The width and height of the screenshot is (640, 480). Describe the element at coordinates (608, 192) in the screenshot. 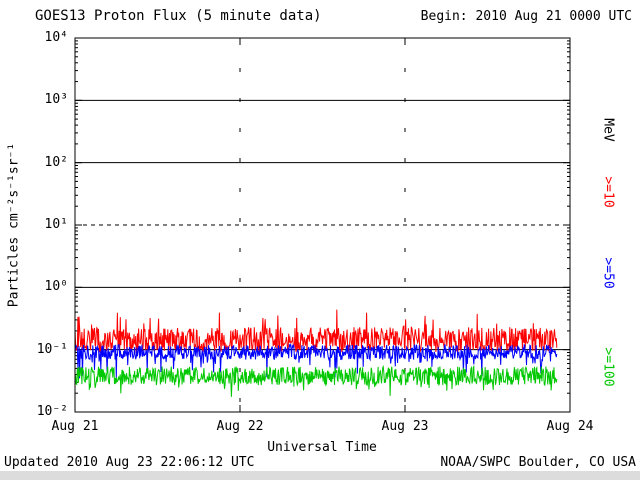

I see `right-label-ge10: >=10` at that location.